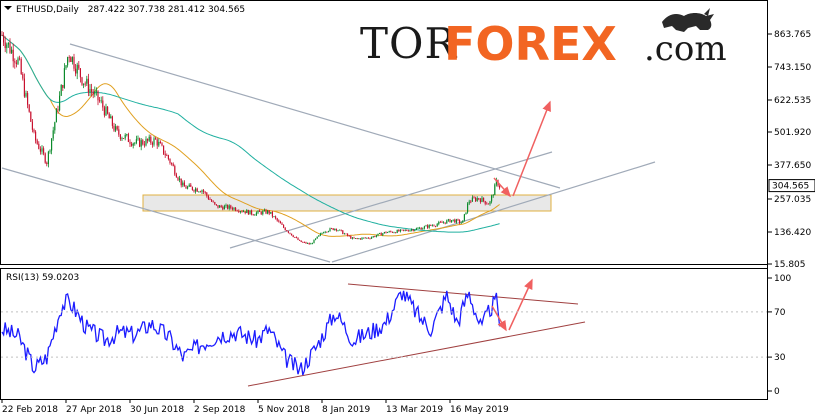 The width and height of the screenshot is (815, 419). What do you see at coordinates (414, 410) in the screenshot?
I see `time-tick-label: 13 Mar 2019` at bounding box center [414, 410].